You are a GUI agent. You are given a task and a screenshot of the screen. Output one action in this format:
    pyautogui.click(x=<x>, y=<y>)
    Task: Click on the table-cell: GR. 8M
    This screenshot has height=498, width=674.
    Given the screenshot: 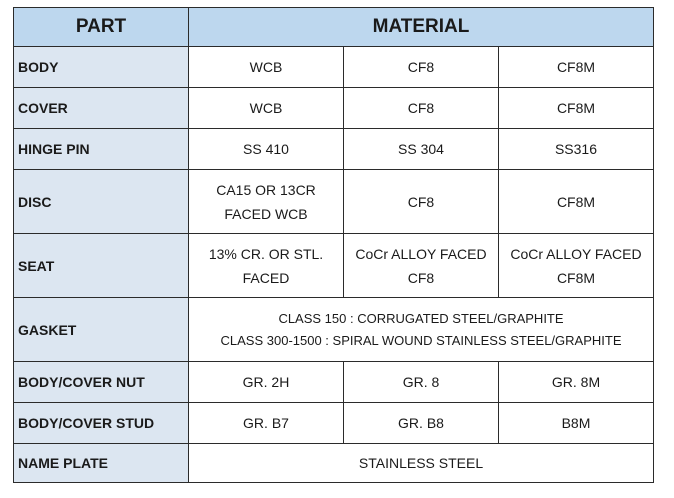 What is the action you would take?
    pyautogui.click(x=576, y=382)
    